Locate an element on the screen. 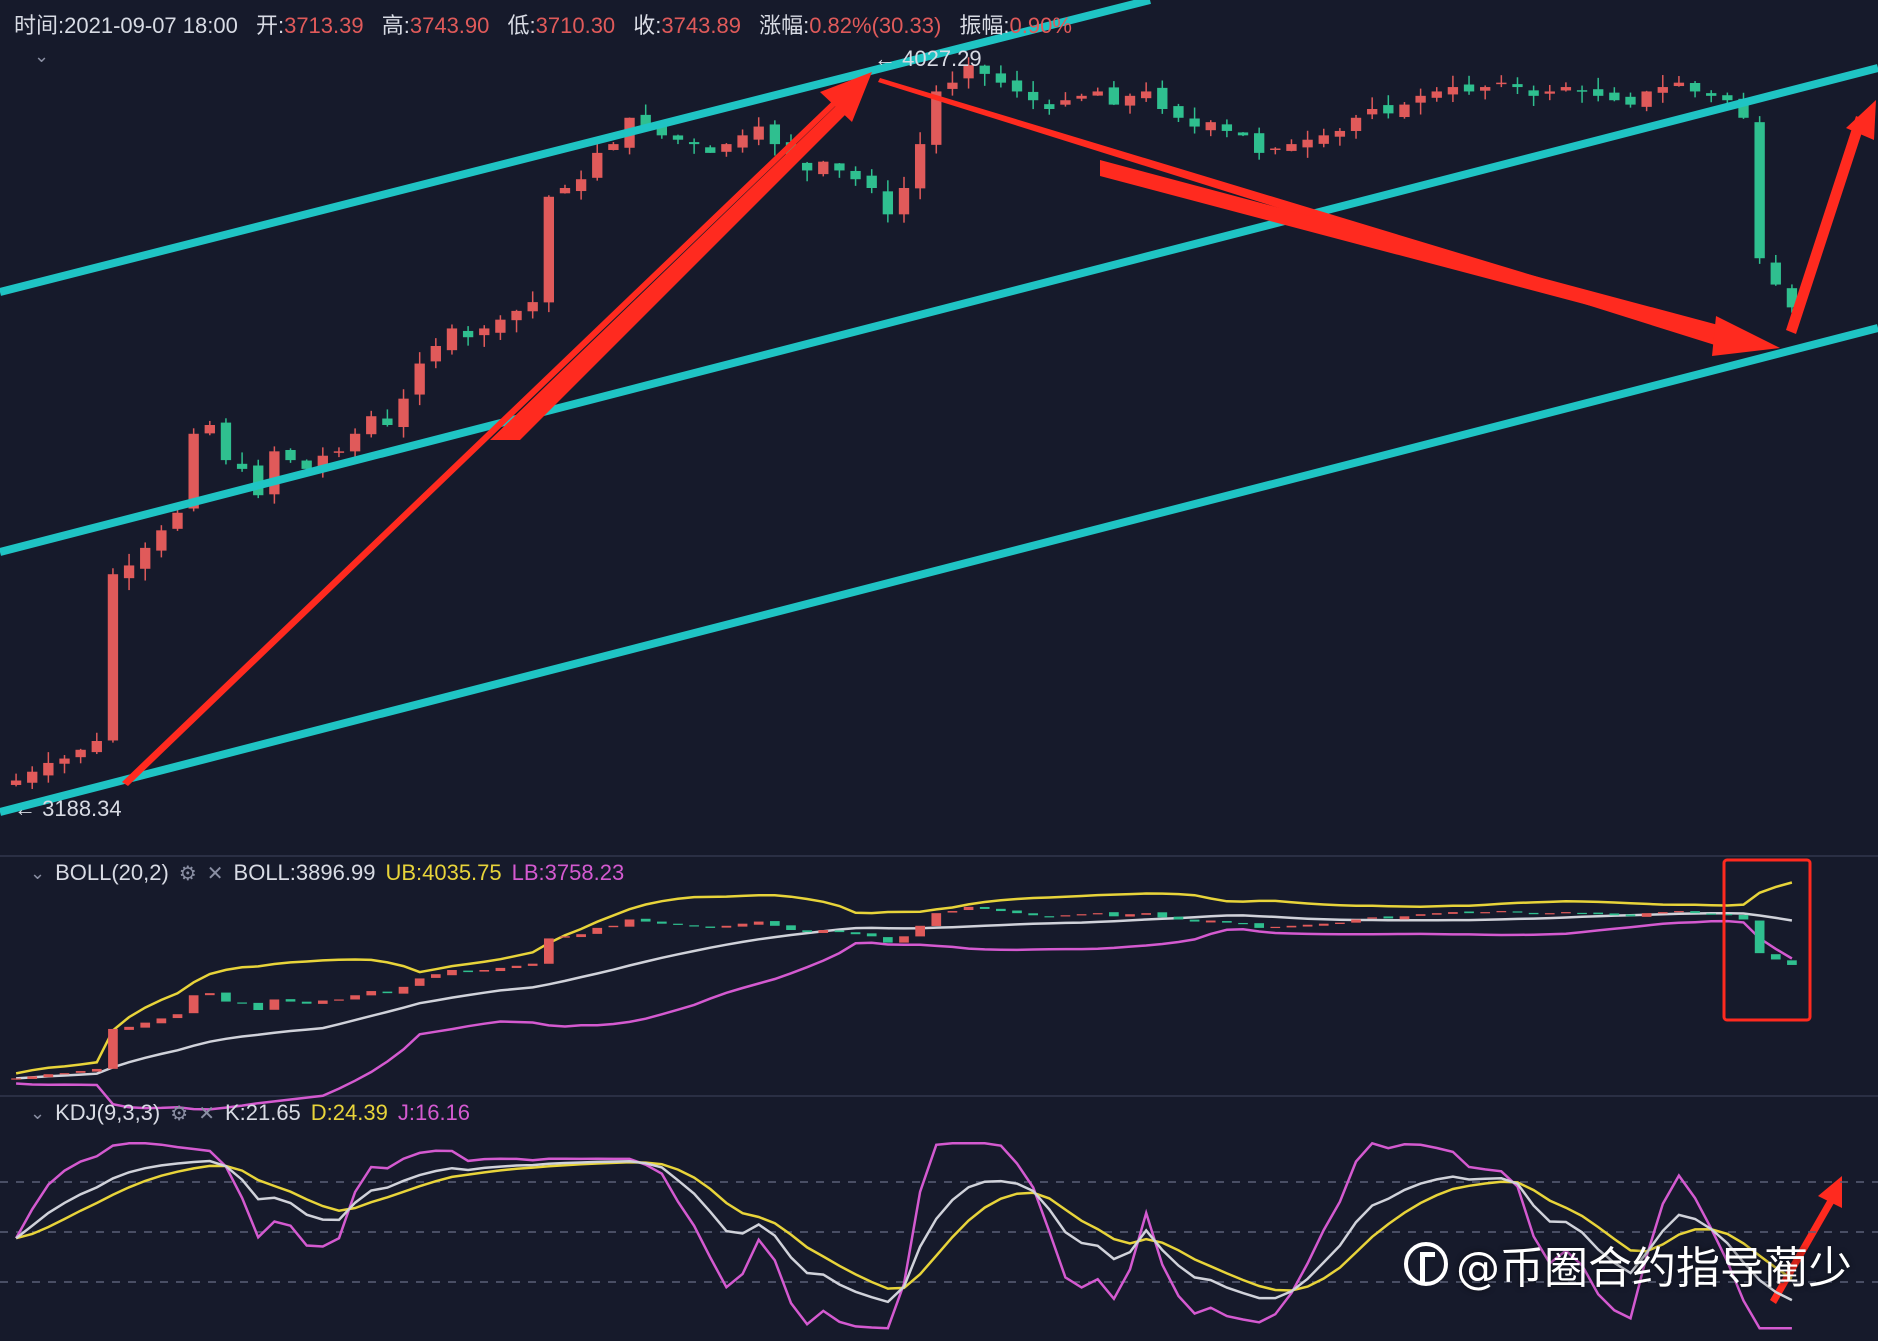  low-value: 3710.30 is located at coordinates (575, 25).